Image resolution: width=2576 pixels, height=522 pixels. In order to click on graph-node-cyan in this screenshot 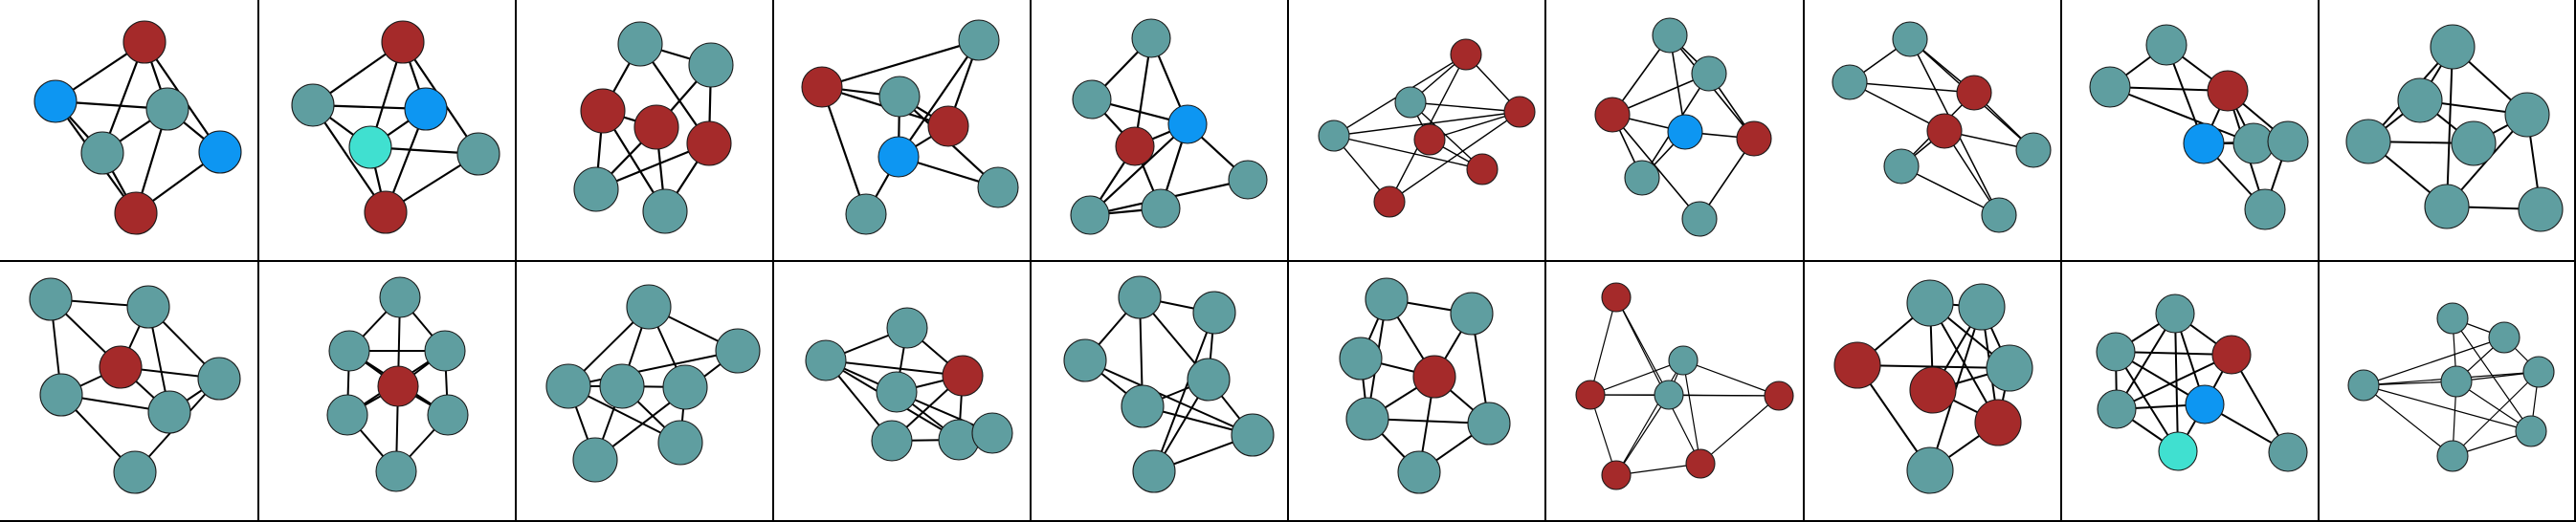, I will do `click(370, 147)`.